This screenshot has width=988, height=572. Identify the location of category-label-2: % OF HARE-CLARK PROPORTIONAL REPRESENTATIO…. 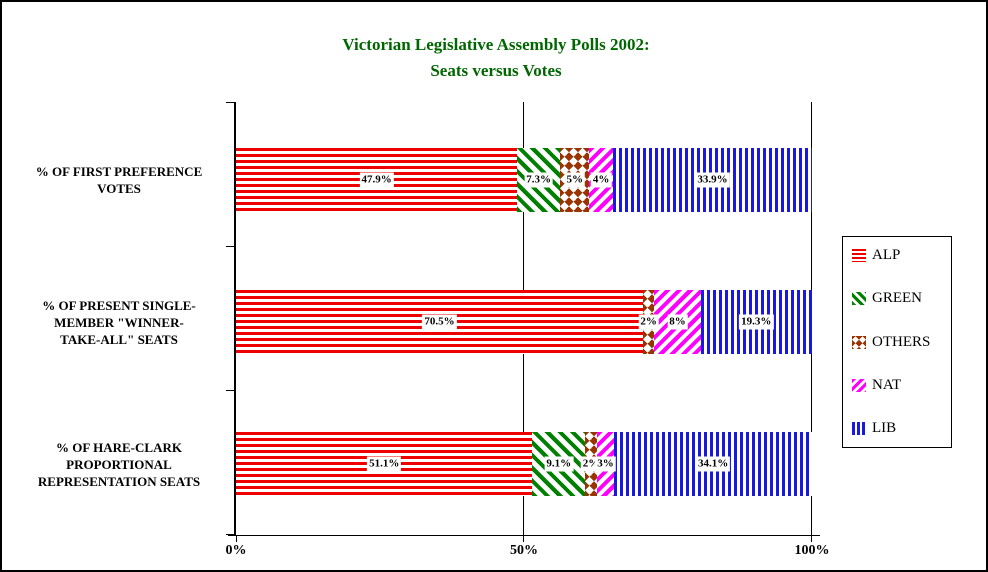
(119, 464).